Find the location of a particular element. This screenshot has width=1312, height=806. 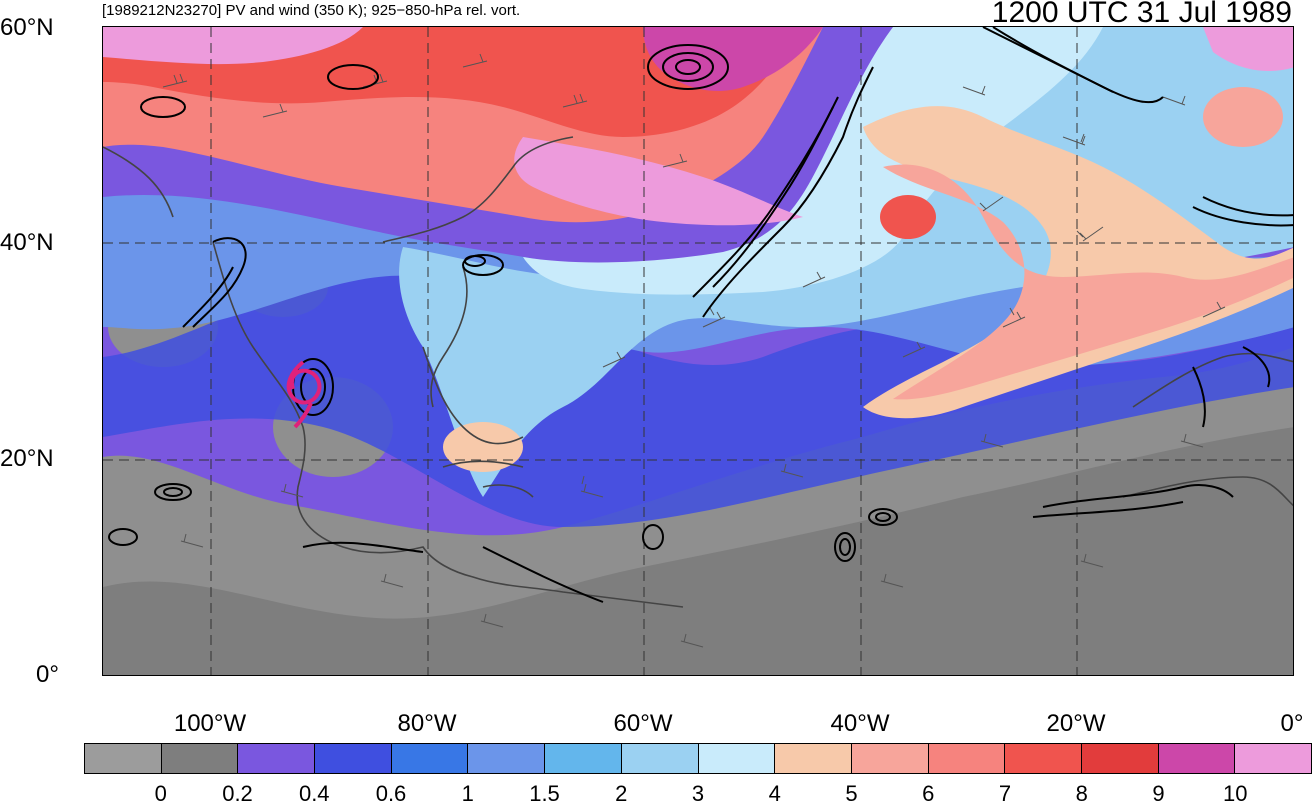

storm-track is located at coordinates (304, 394).